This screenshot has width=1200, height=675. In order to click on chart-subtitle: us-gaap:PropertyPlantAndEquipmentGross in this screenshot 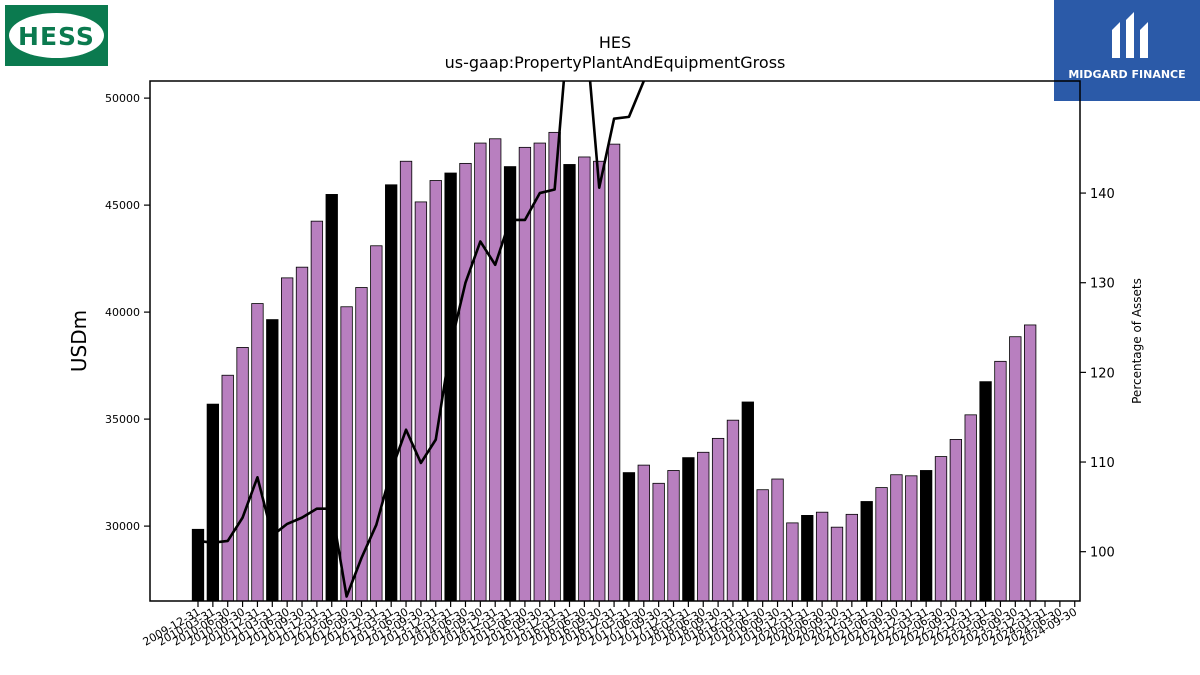, I will do `click(615, 62)`.